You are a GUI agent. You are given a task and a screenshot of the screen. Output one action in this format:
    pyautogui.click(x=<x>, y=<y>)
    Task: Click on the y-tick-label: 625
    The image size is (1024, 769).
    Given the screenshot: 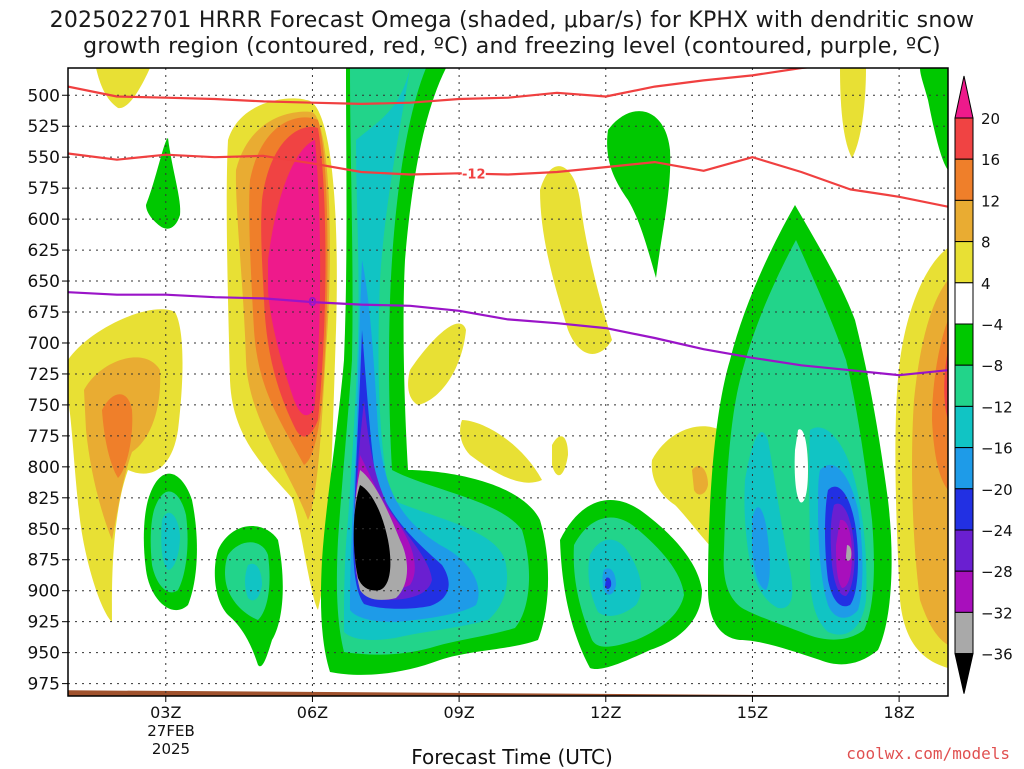 What is the action you would take?
    pyautogui.click(x=44, y=251)
    